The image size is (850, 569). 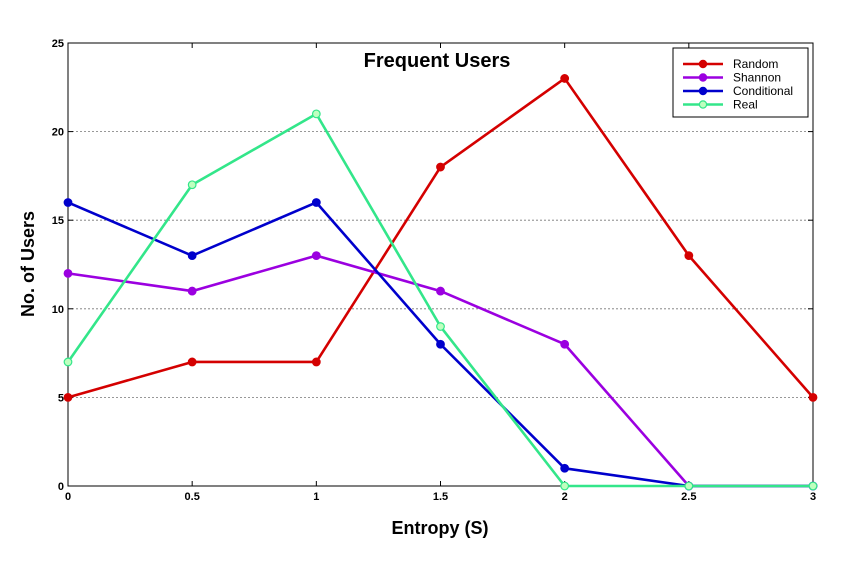 What do you see at coordinates (61, 398) in the screenshot?
I see `y-tick-label: 5` at bounding box center [61, 398].